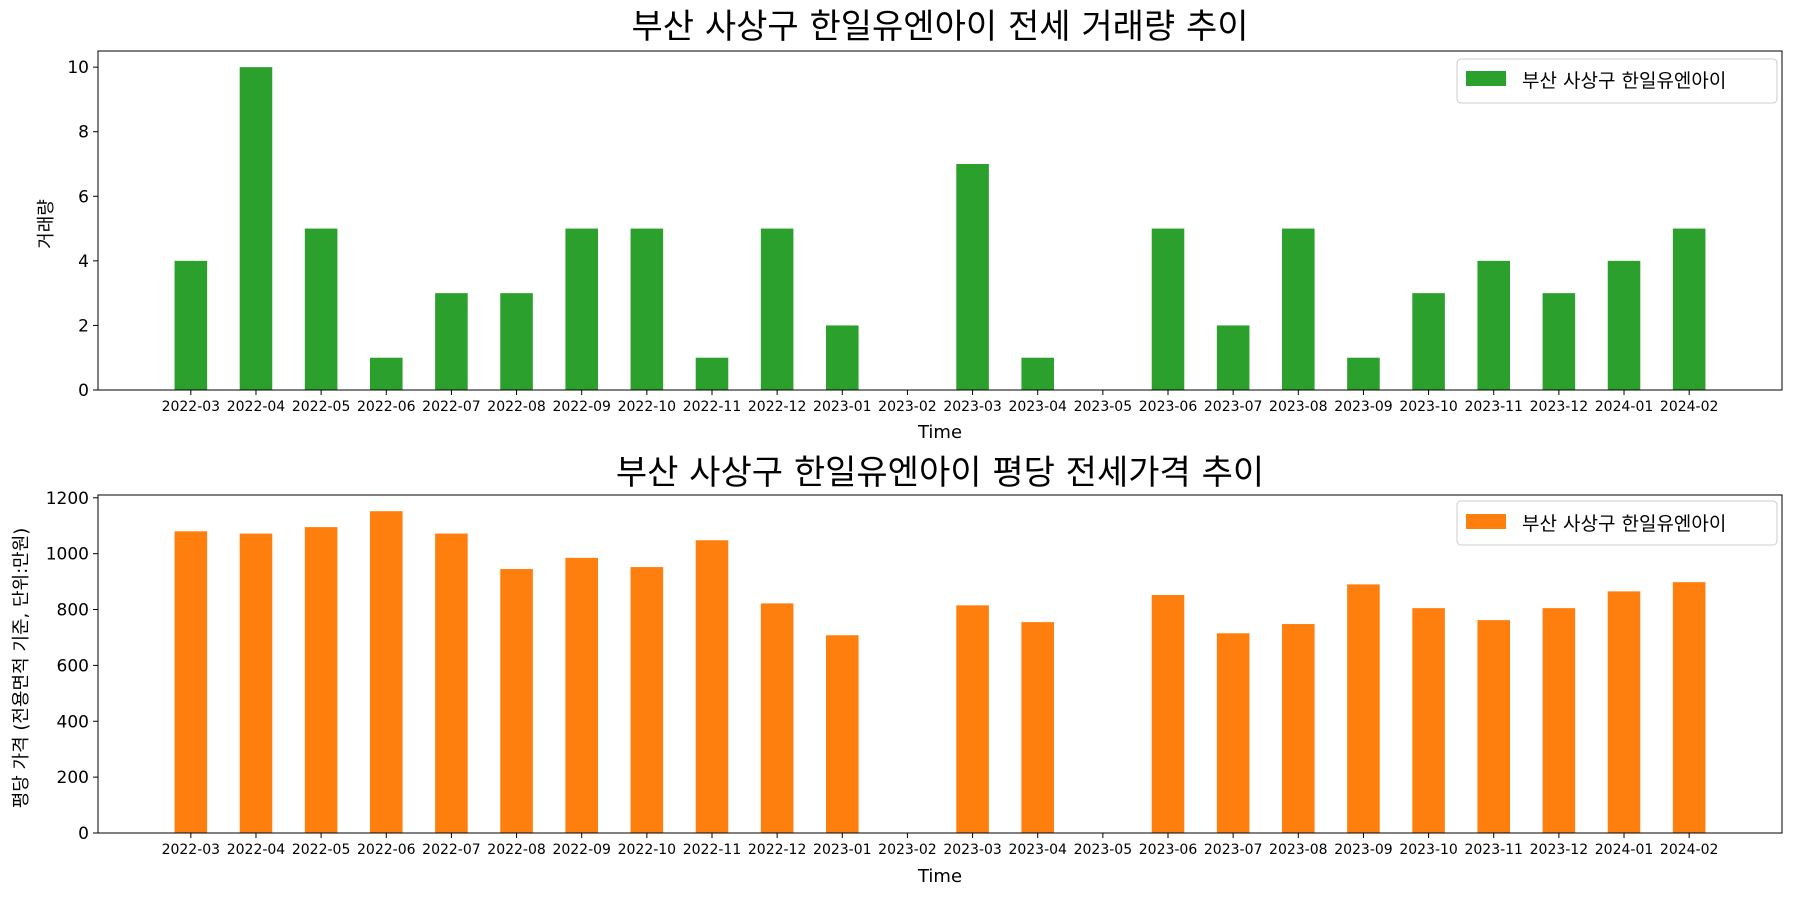  Describe the element at coordinates (83, 326) in the screenshot. I see `y-tick-label: 2` at that location.